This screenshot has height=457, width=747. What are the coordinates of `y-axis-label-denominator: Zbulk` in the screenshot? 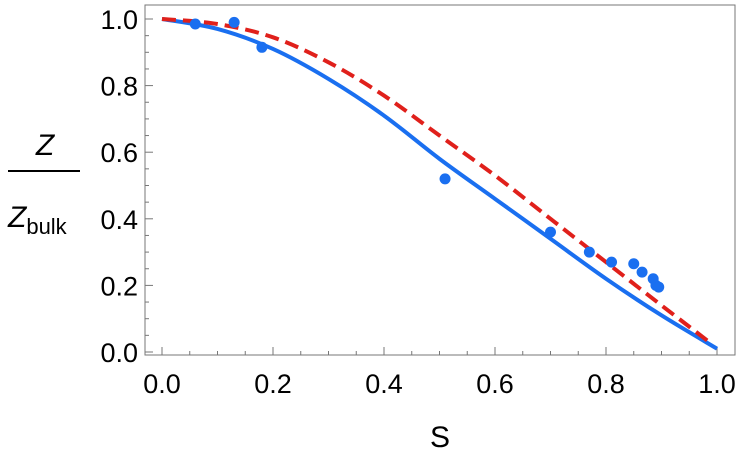 It's located at (37, 220).